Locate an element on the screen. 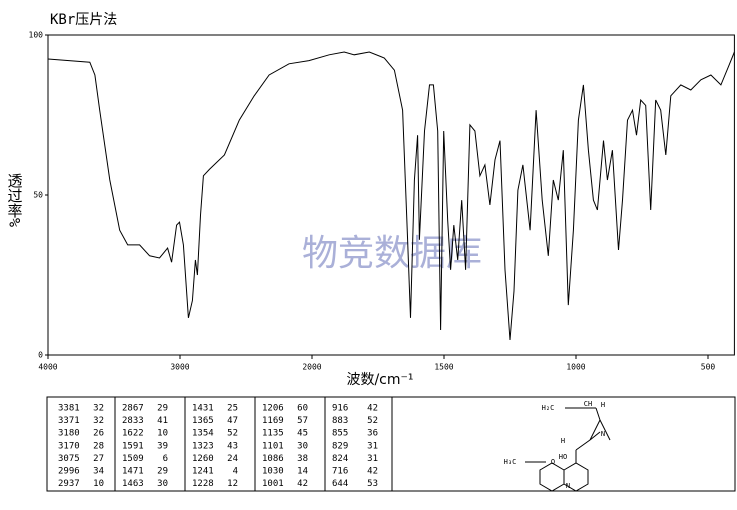 The width and height of the screenshot is (737, 510). peak-wavenumber: 1135 is located at coordinates (273, 434).